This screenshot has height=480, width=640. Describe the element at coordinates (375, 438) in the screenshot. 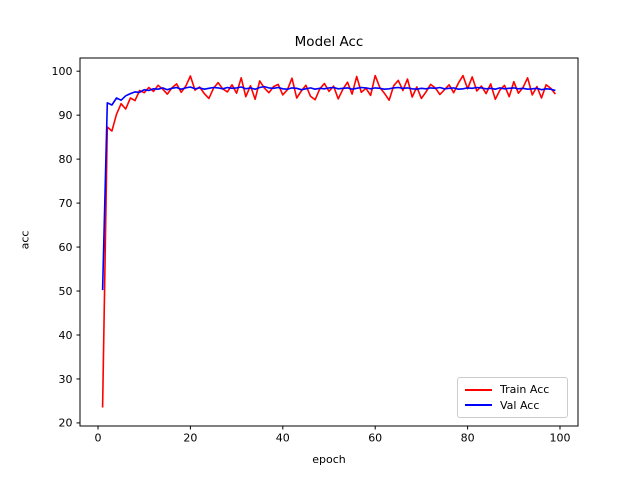

I see `x-tick-label: 60` at that location.